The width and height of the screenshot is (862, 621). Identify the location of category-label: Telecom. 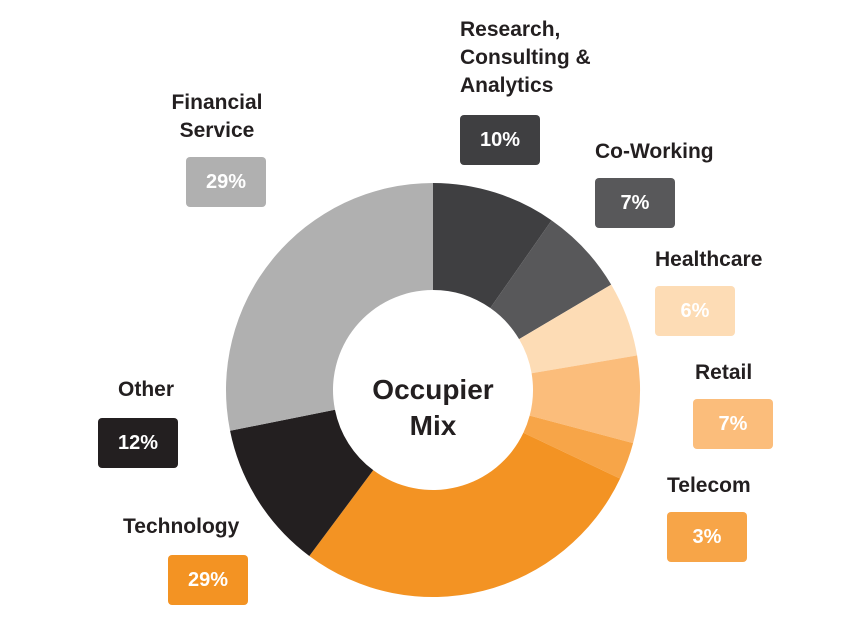
(709, 485).